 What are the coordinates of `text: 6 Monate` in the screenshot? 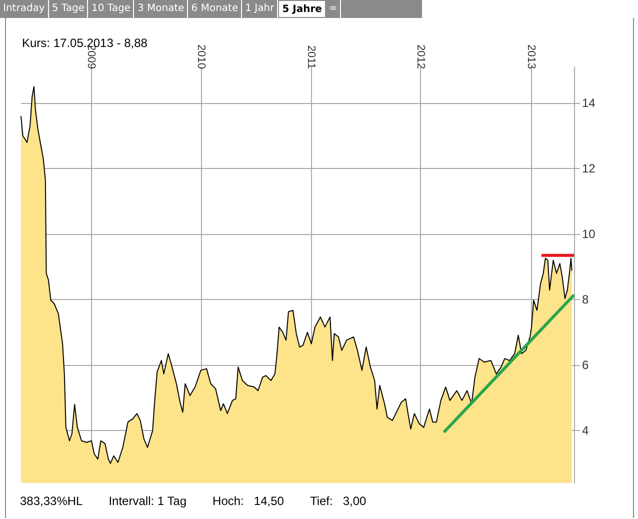 It's located at (215, 9).